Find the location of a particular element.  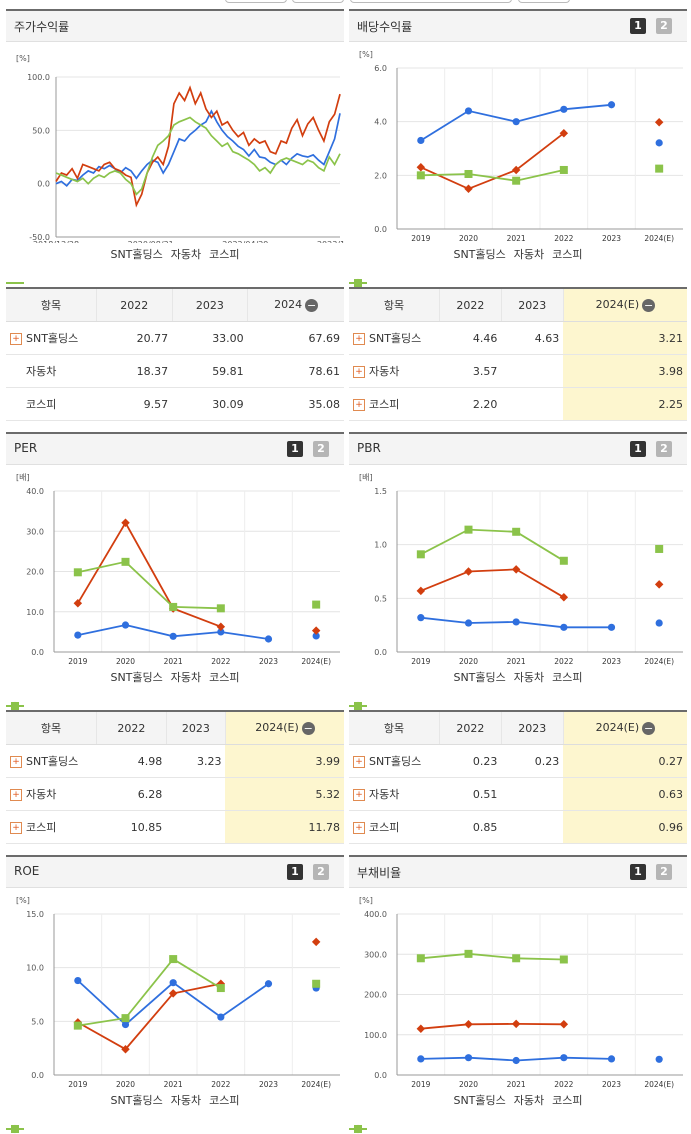

legend-label: SNT홀딩스 is located at coordinates (479, 1100).